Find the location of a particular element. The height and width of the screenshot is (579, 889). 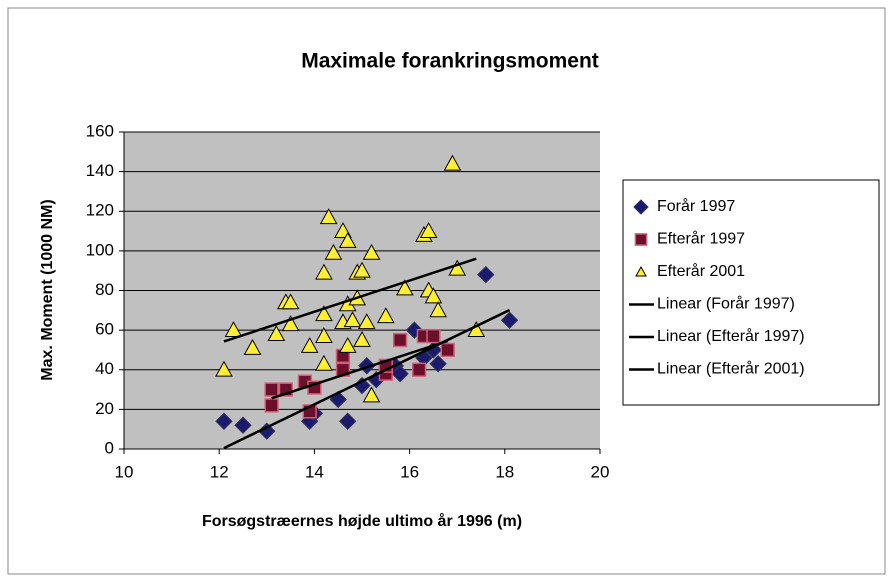

y-tick-label: 40 is located at coordinates (104, 368).